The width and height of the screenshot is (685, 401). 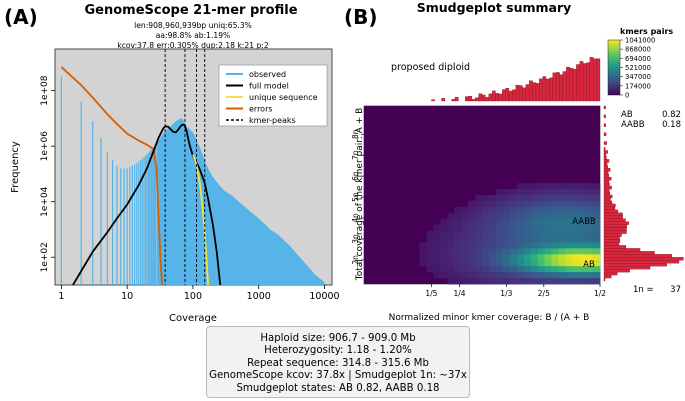 I want to click on panel-b-letter: (B), so click(x=361, y=17).